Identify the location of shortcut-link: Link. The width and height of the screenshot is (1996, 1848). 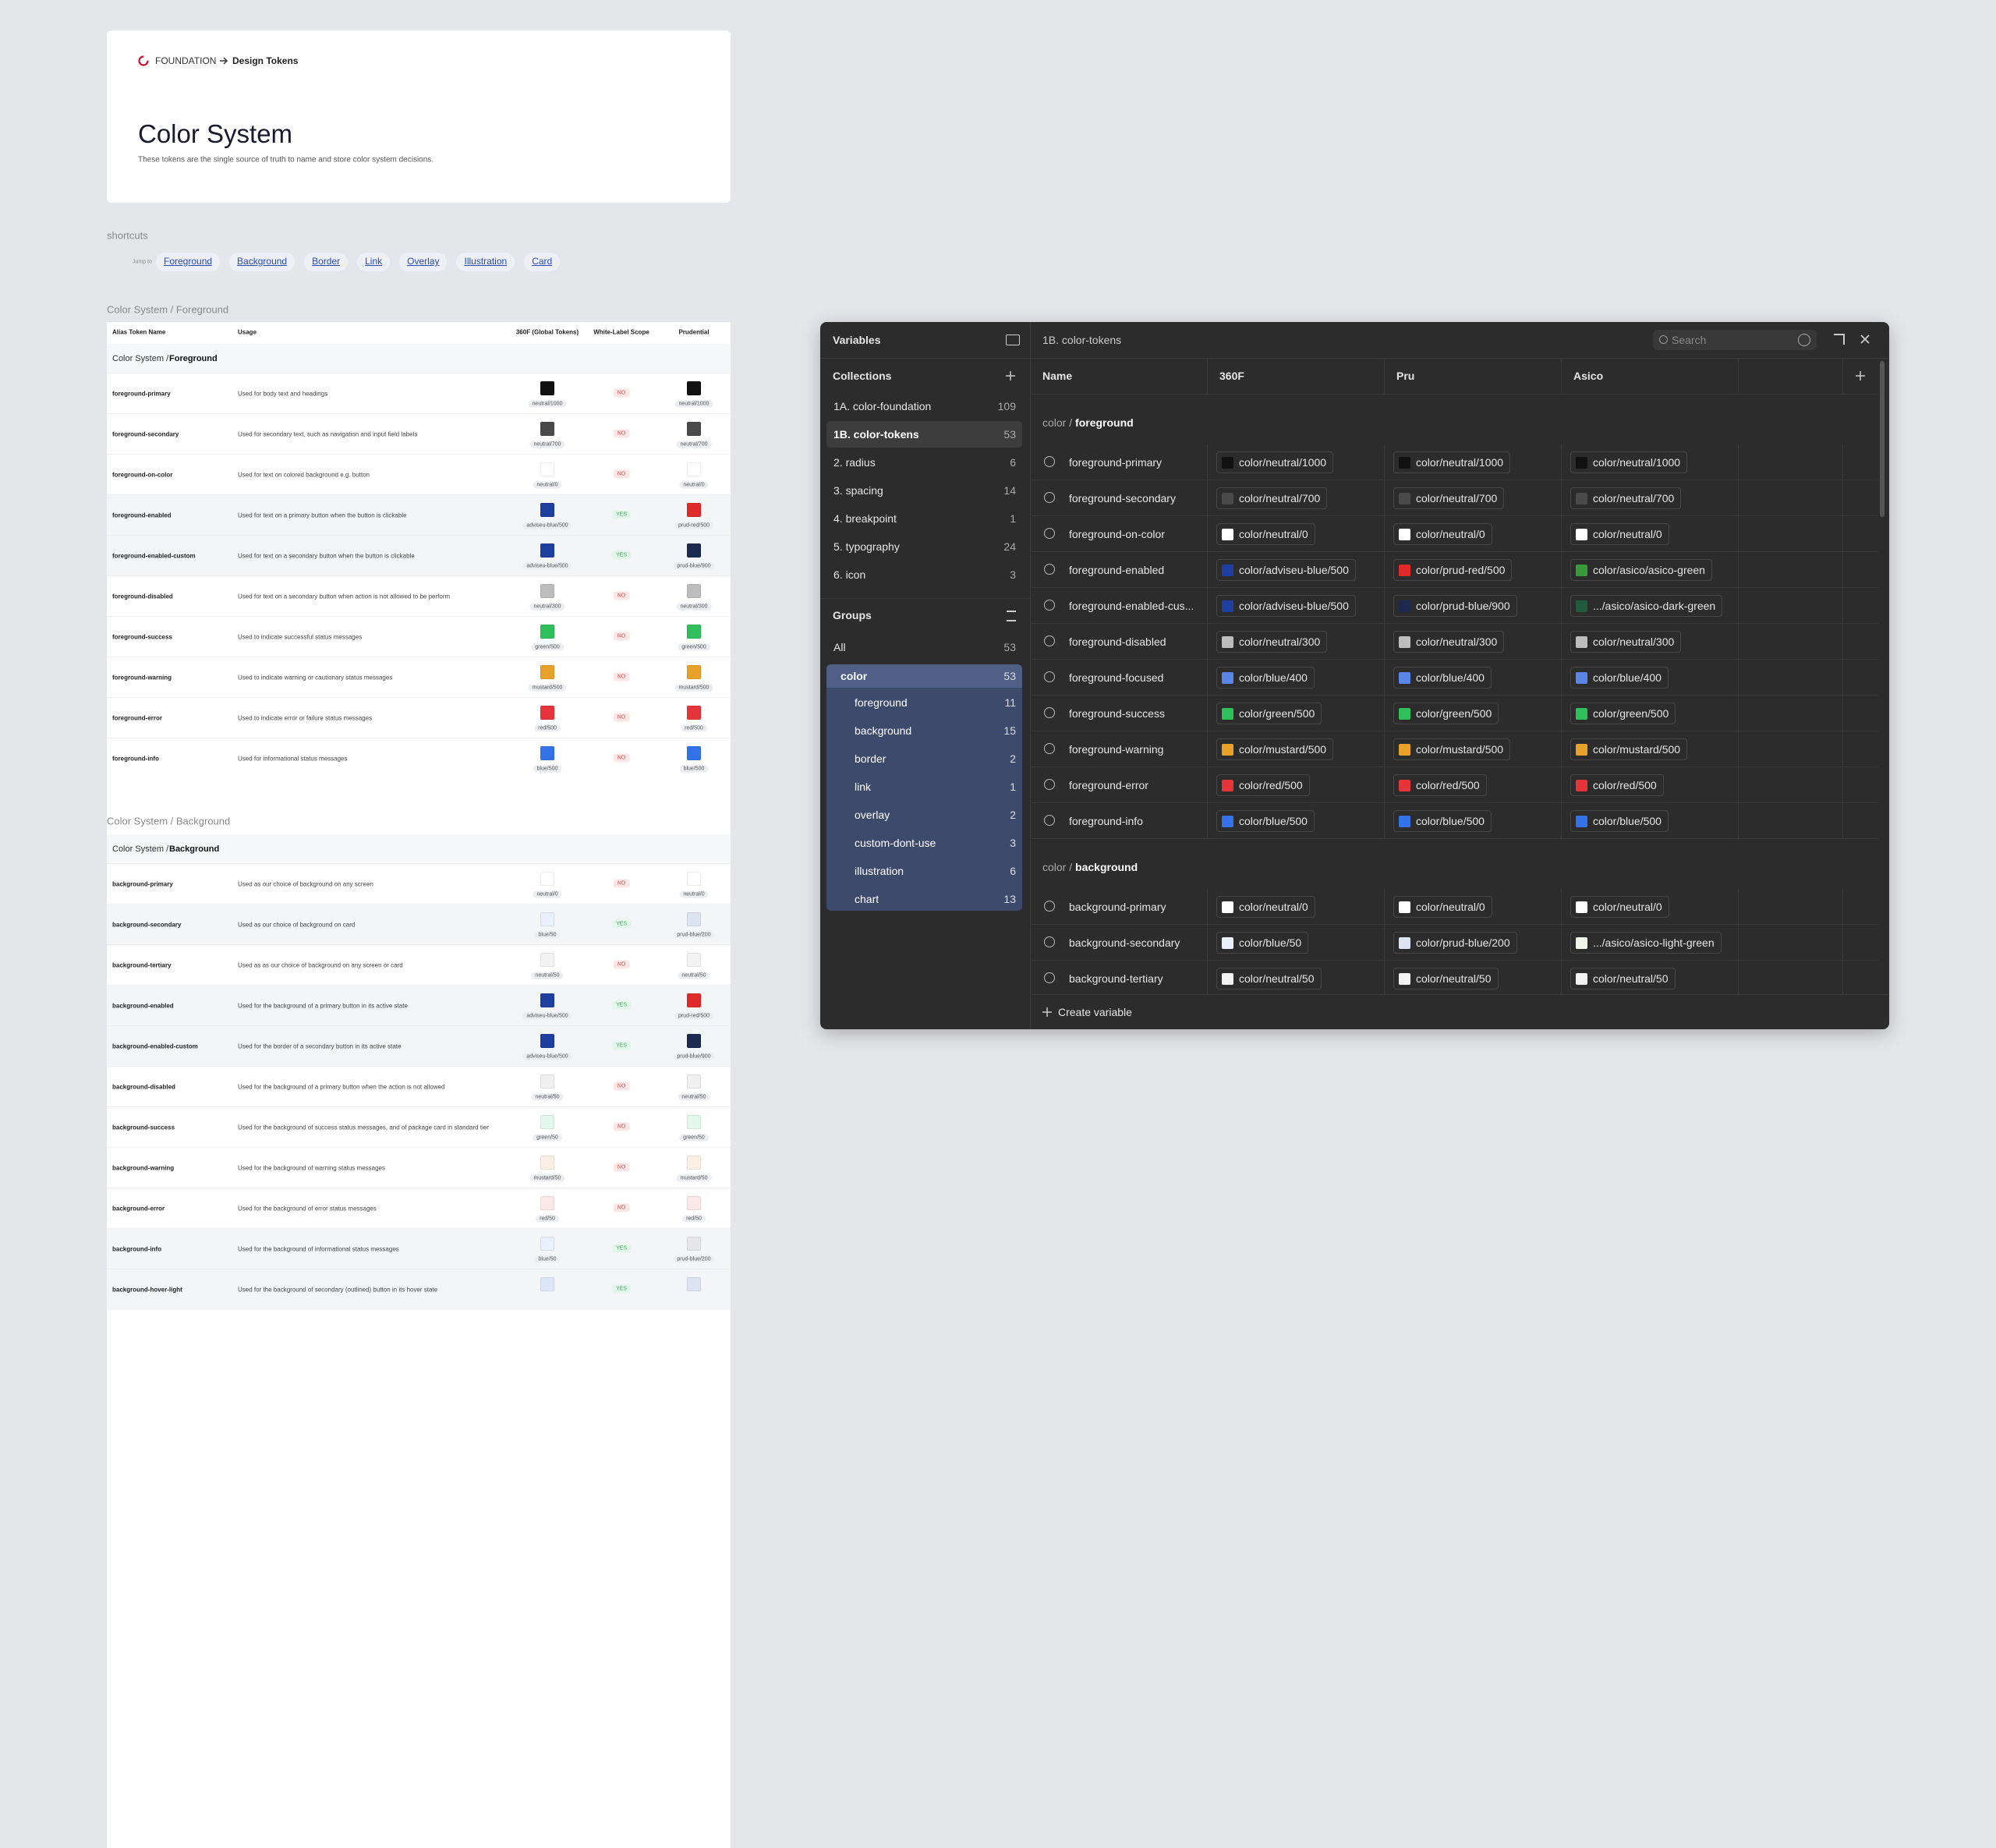
(374, 262).